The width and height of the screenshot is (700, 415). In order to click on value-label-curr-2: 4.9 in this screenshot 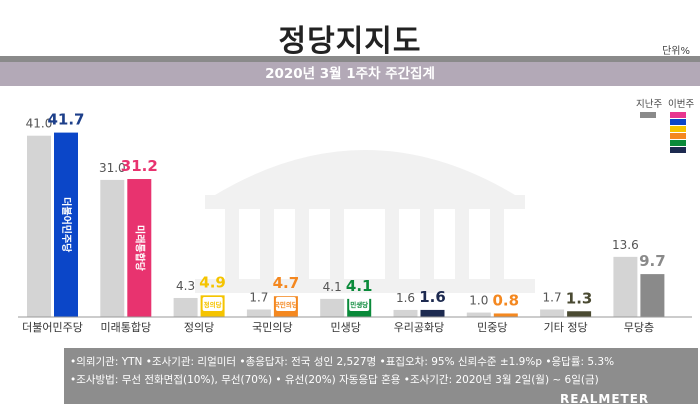, I will do `click(212, 282)`.